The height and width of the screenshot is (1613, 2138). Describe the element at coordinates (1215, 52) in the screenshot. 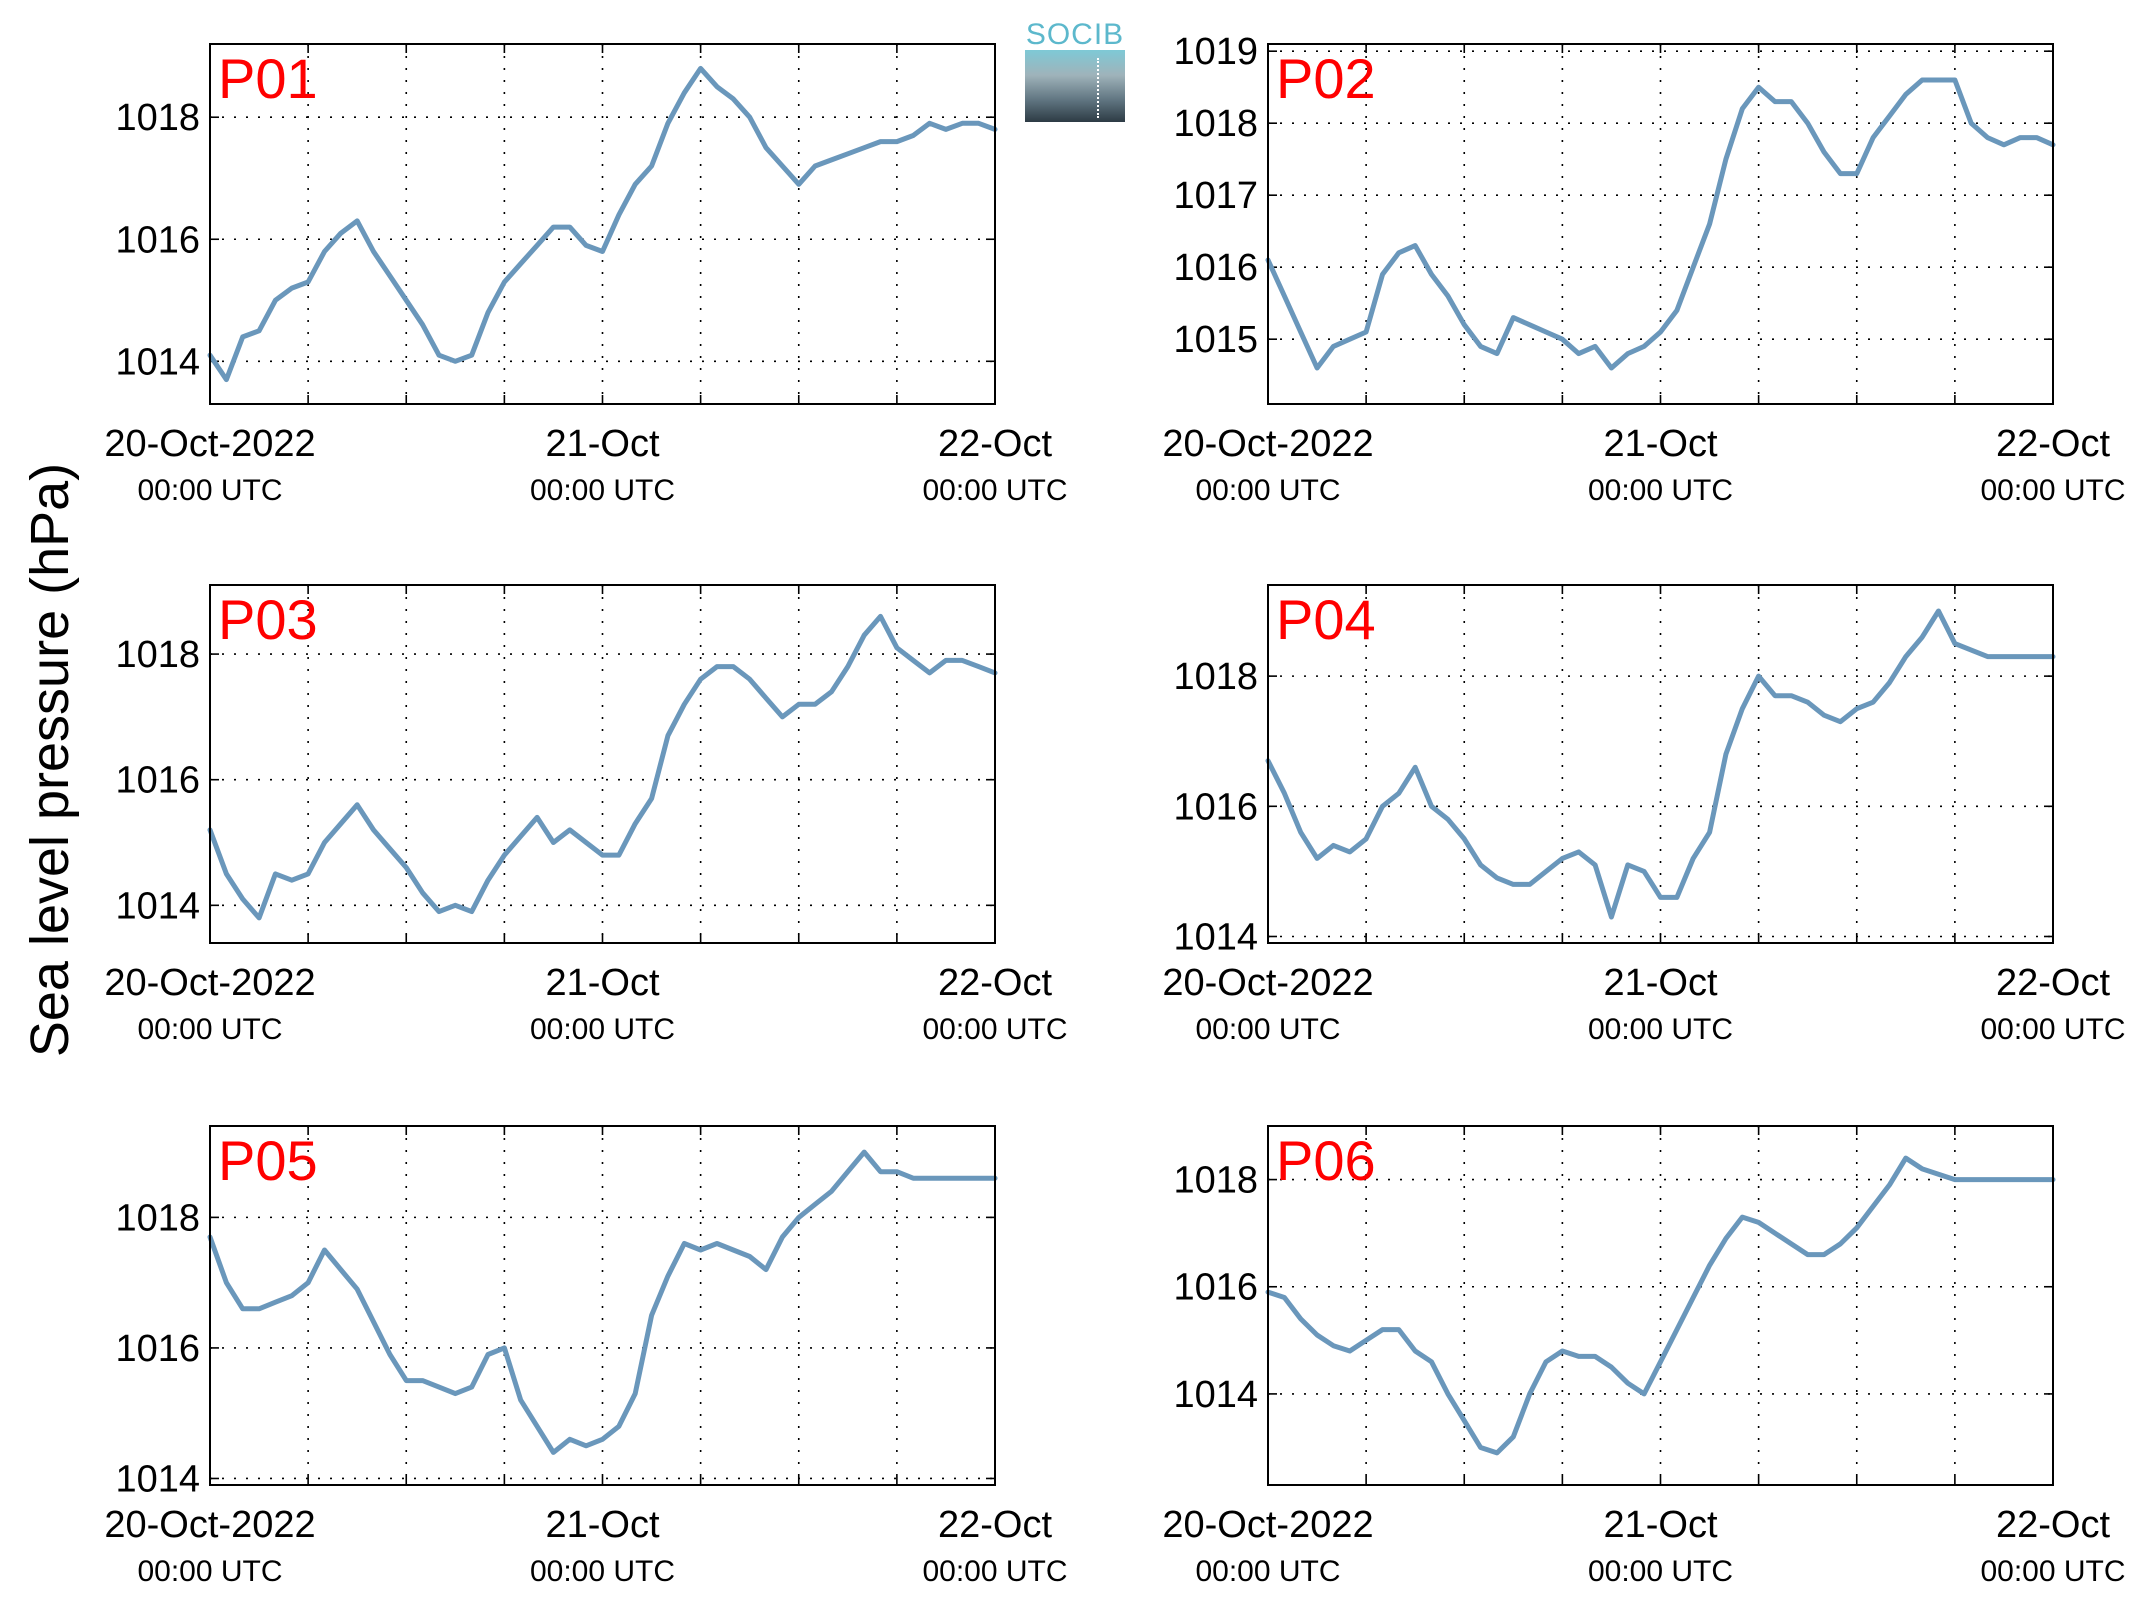

I see `y-tick-label: 1019` at that location.